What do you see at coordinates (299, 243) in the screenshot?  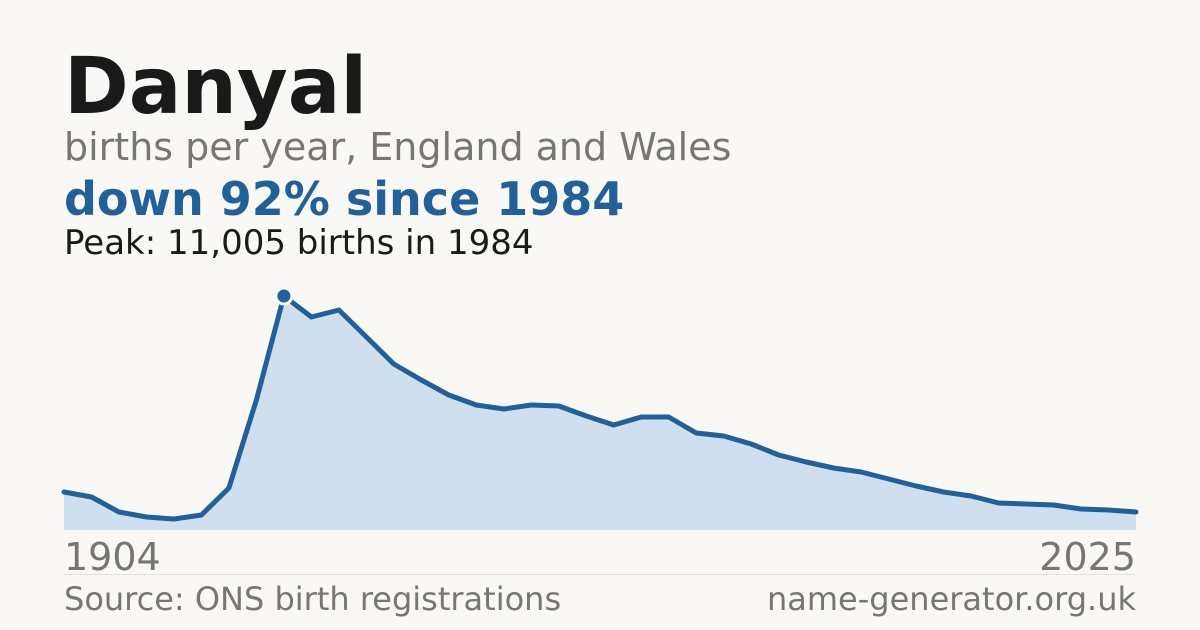 I see `peak-note: Peak: 11,005 births in 1984` at bounding box center [299, 243].